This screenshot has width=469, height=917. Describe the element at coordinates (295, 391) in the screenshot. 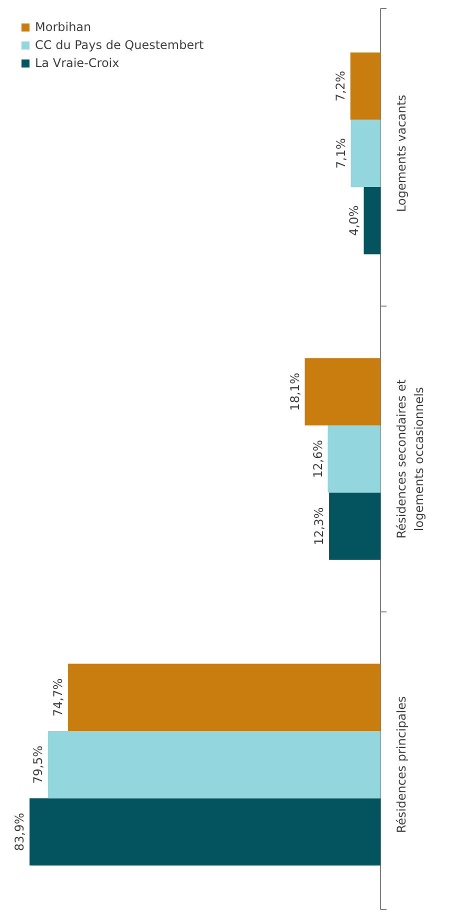

I see `data-label: 18,1%` at that location.